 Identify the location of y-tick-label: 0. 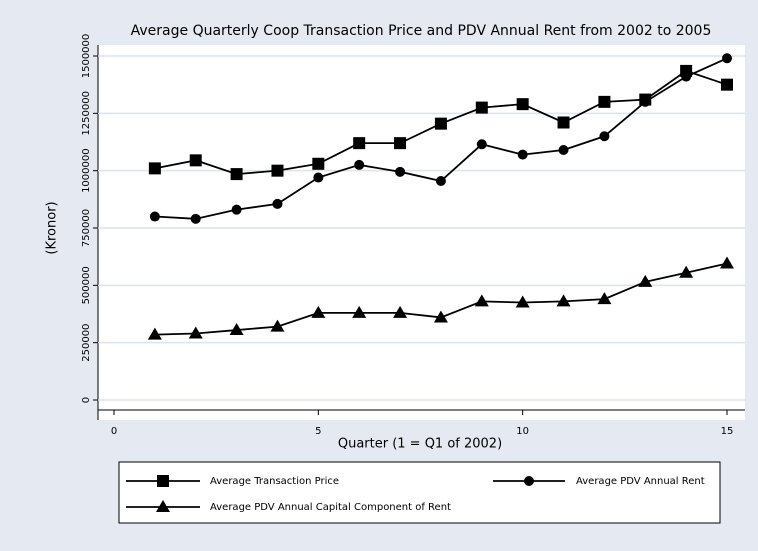
(86, 400).